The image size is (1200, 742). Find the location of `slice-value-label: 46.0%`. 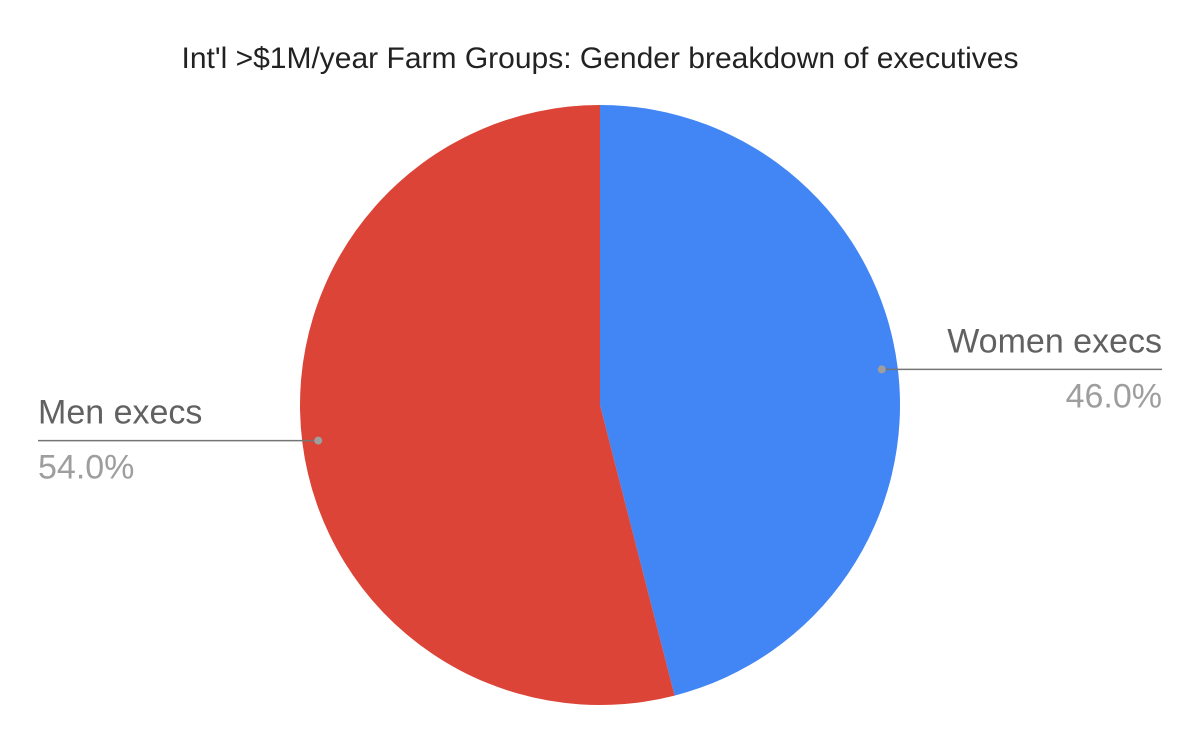

slice-value-label: 46.0% is located at coordinates (1114, 396).